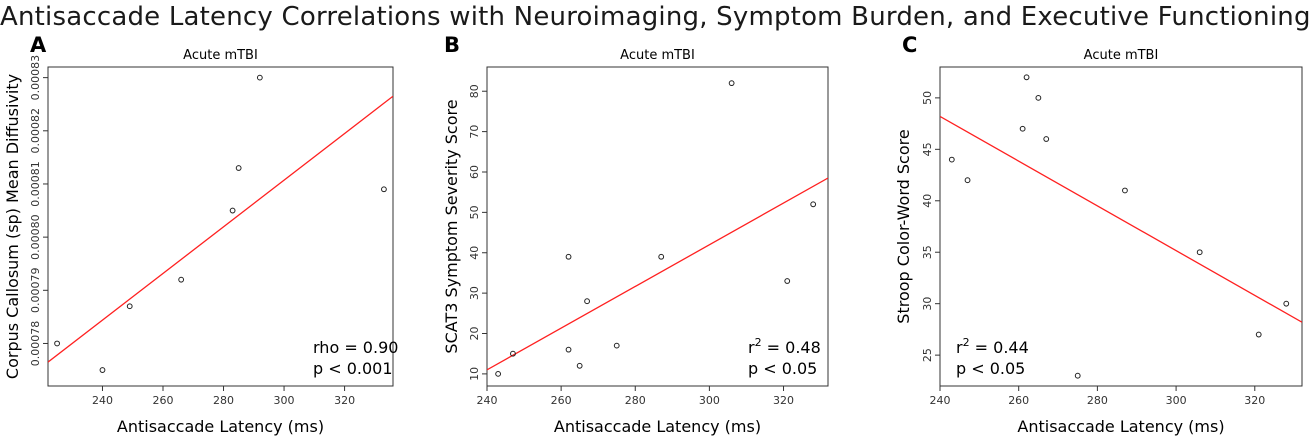 This screenshot has height=441, width=1310. What do you see at coordinates (927, 252) in the screenshot?
I see `y-tick-label: 35` at bounding box center [927, 252].